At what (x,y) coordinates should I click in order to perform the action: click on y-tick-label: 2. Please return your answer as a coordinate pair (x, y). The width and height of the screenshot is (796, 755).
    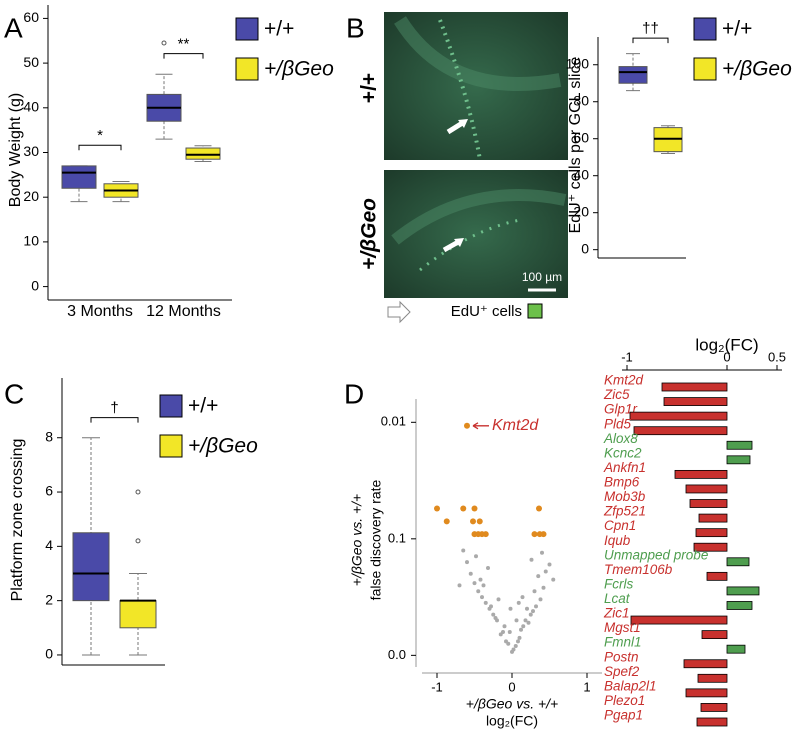
    Looking at the image, I should click on (49, 599).